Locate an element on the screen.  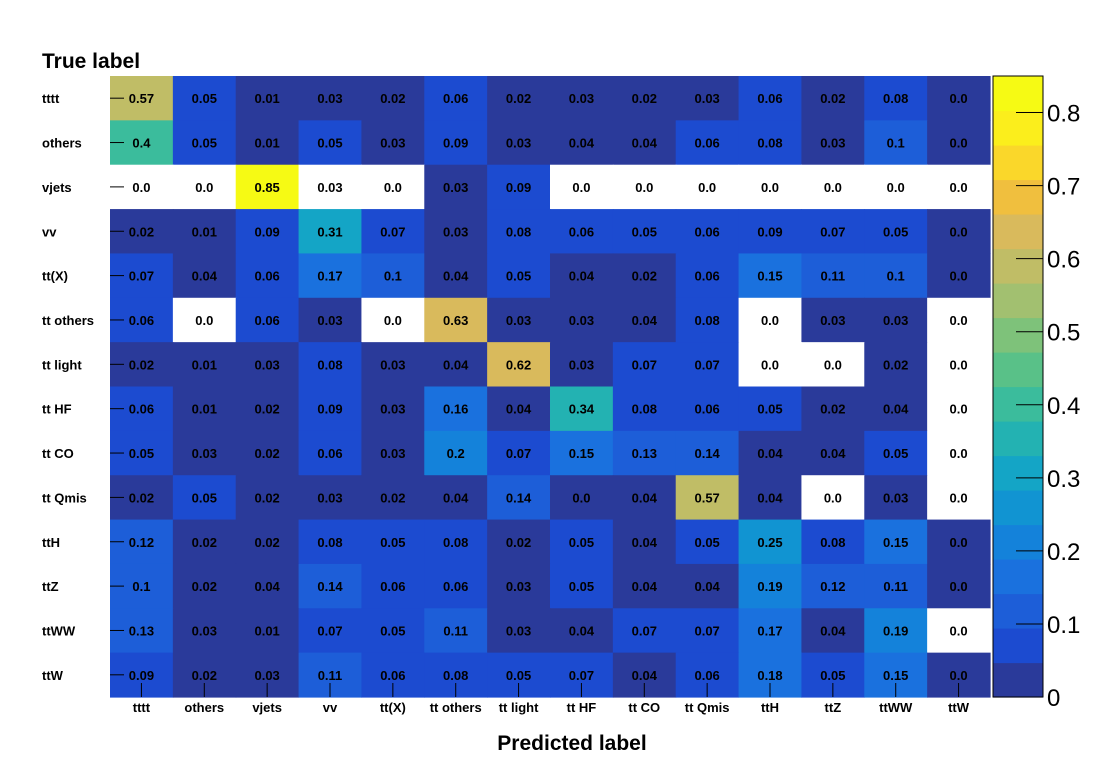
y-tick-label: tttt is located at coordinates (51, 98).